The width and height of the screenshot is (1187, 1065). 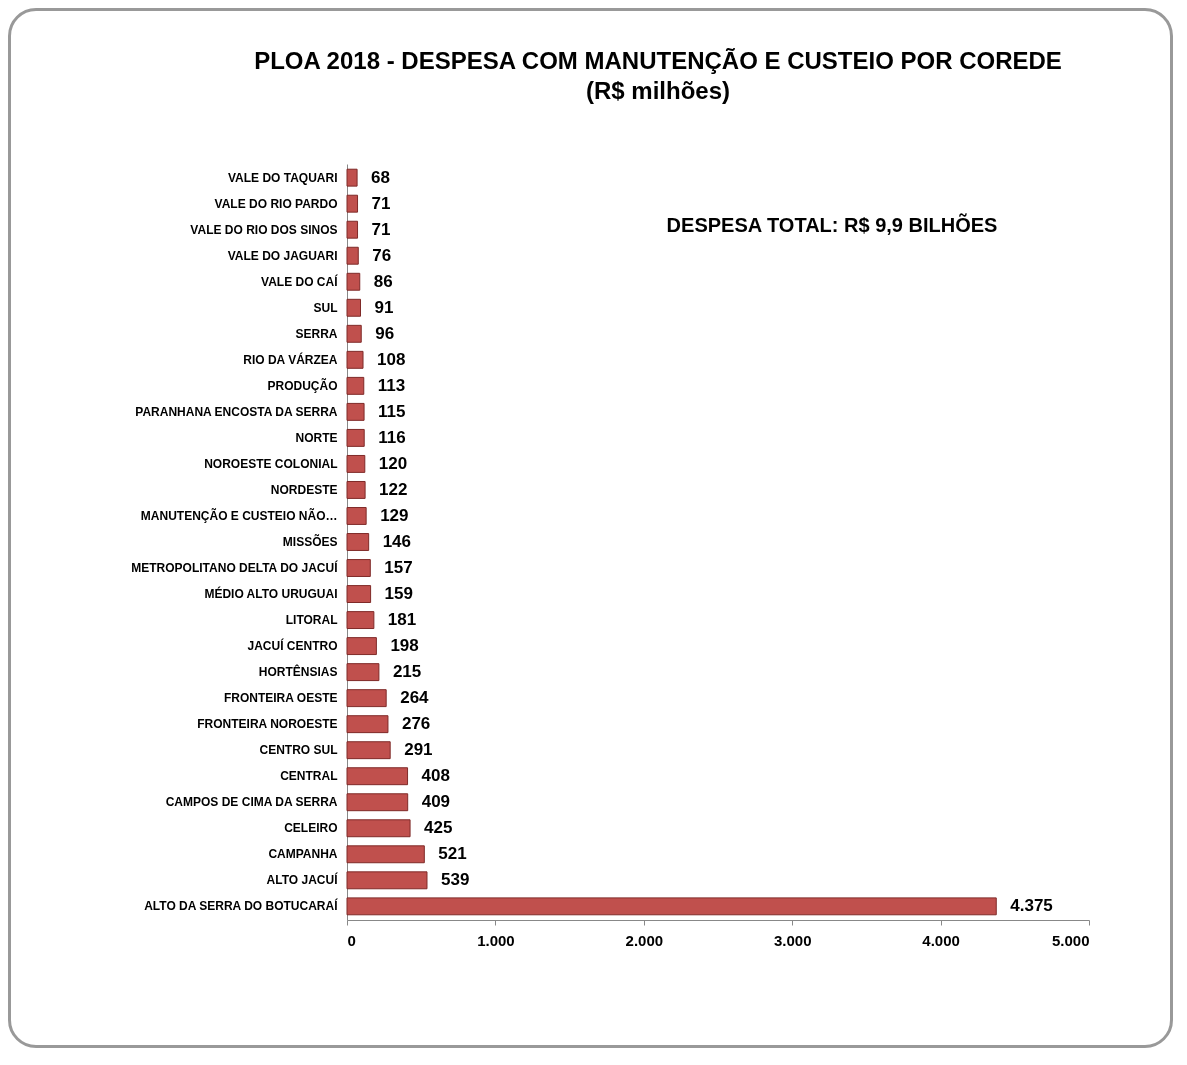 What do you see at coordinates (455, 880) in the screenshot?
I see `data-label: 539` at bounding box center [455, 880].